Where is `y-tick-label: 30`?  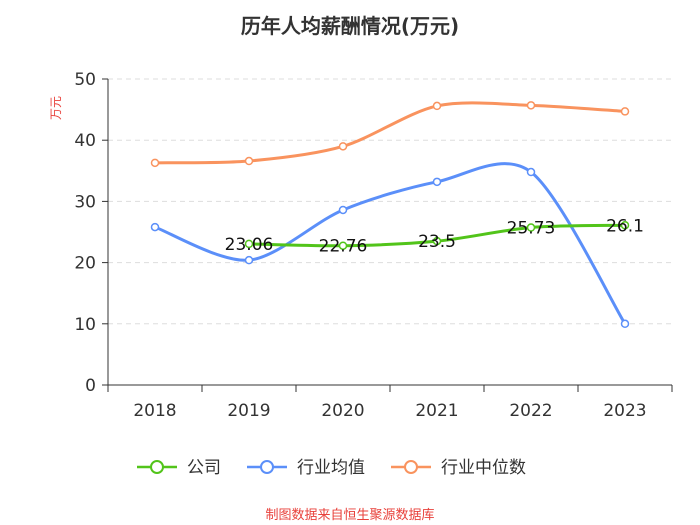
y-tick-label: 30 is located at coordinates (85, 202).